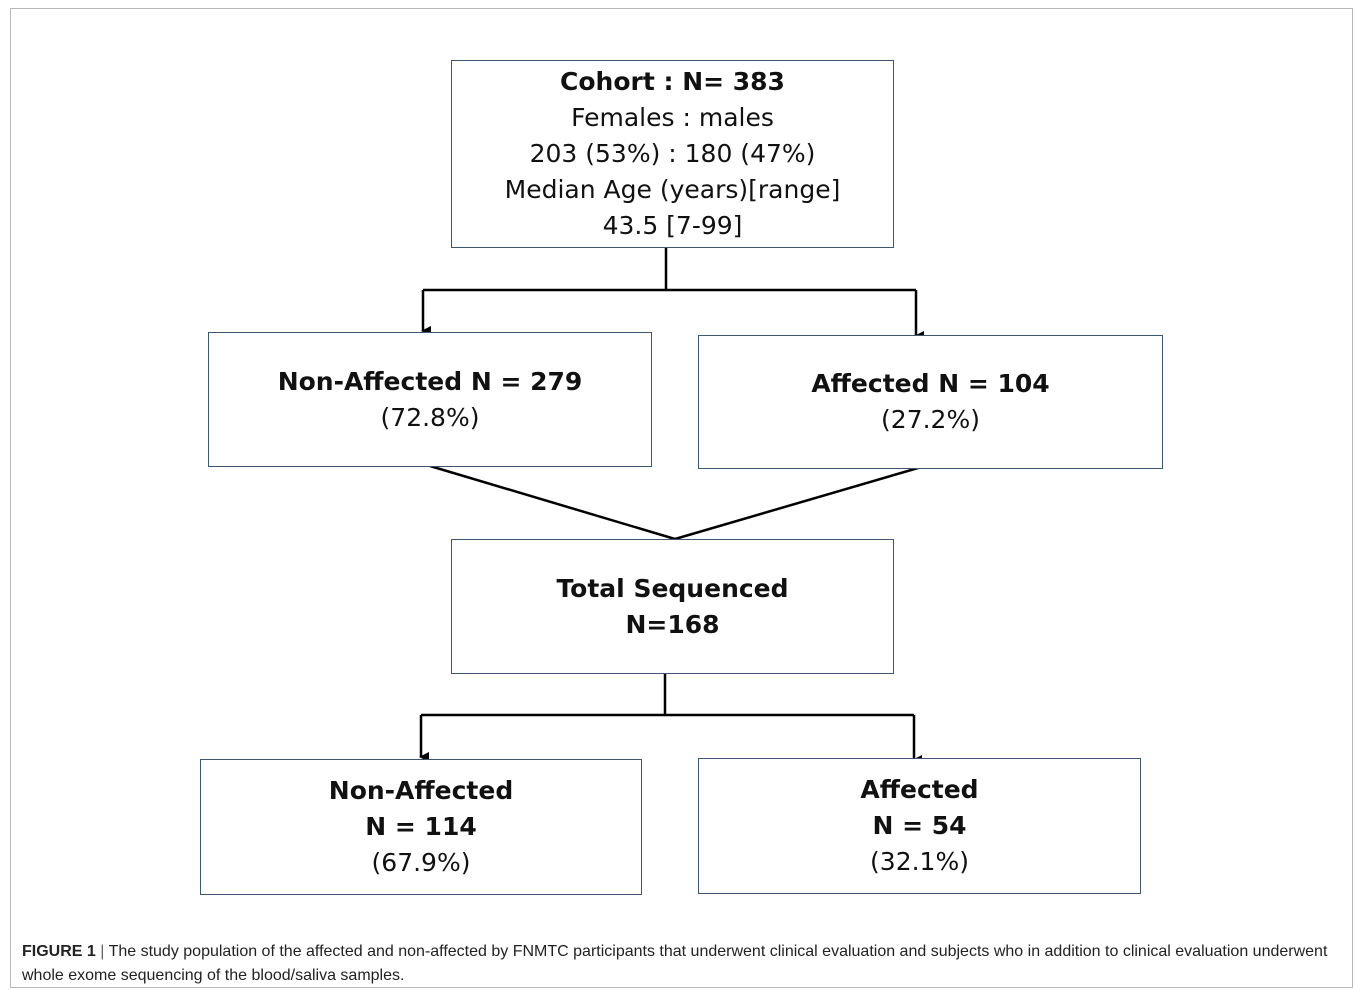 The image size is (1355, 990). I want to click on affected-seq-percent: (32.1%), so click(919, 861).